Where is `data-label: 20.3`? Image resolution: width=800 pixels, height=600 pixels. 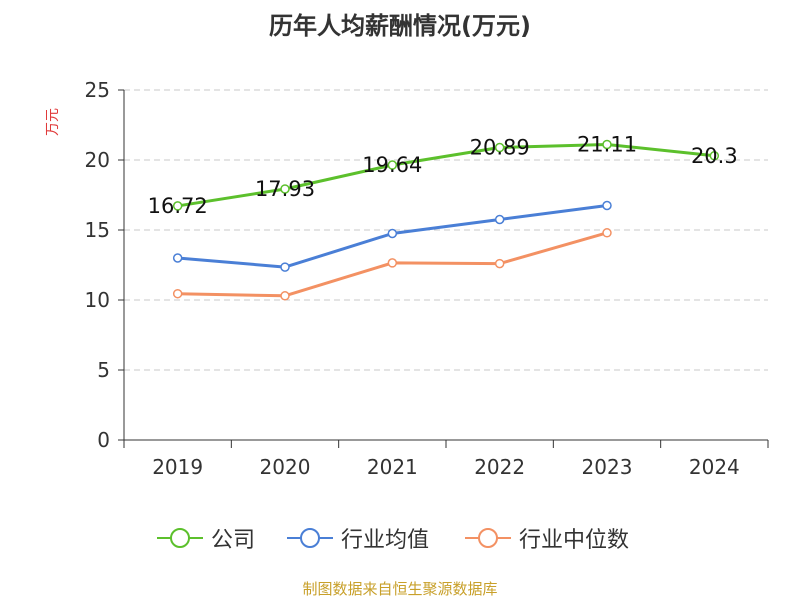 data-label: 20.3 is located at coordinates (714, 156).